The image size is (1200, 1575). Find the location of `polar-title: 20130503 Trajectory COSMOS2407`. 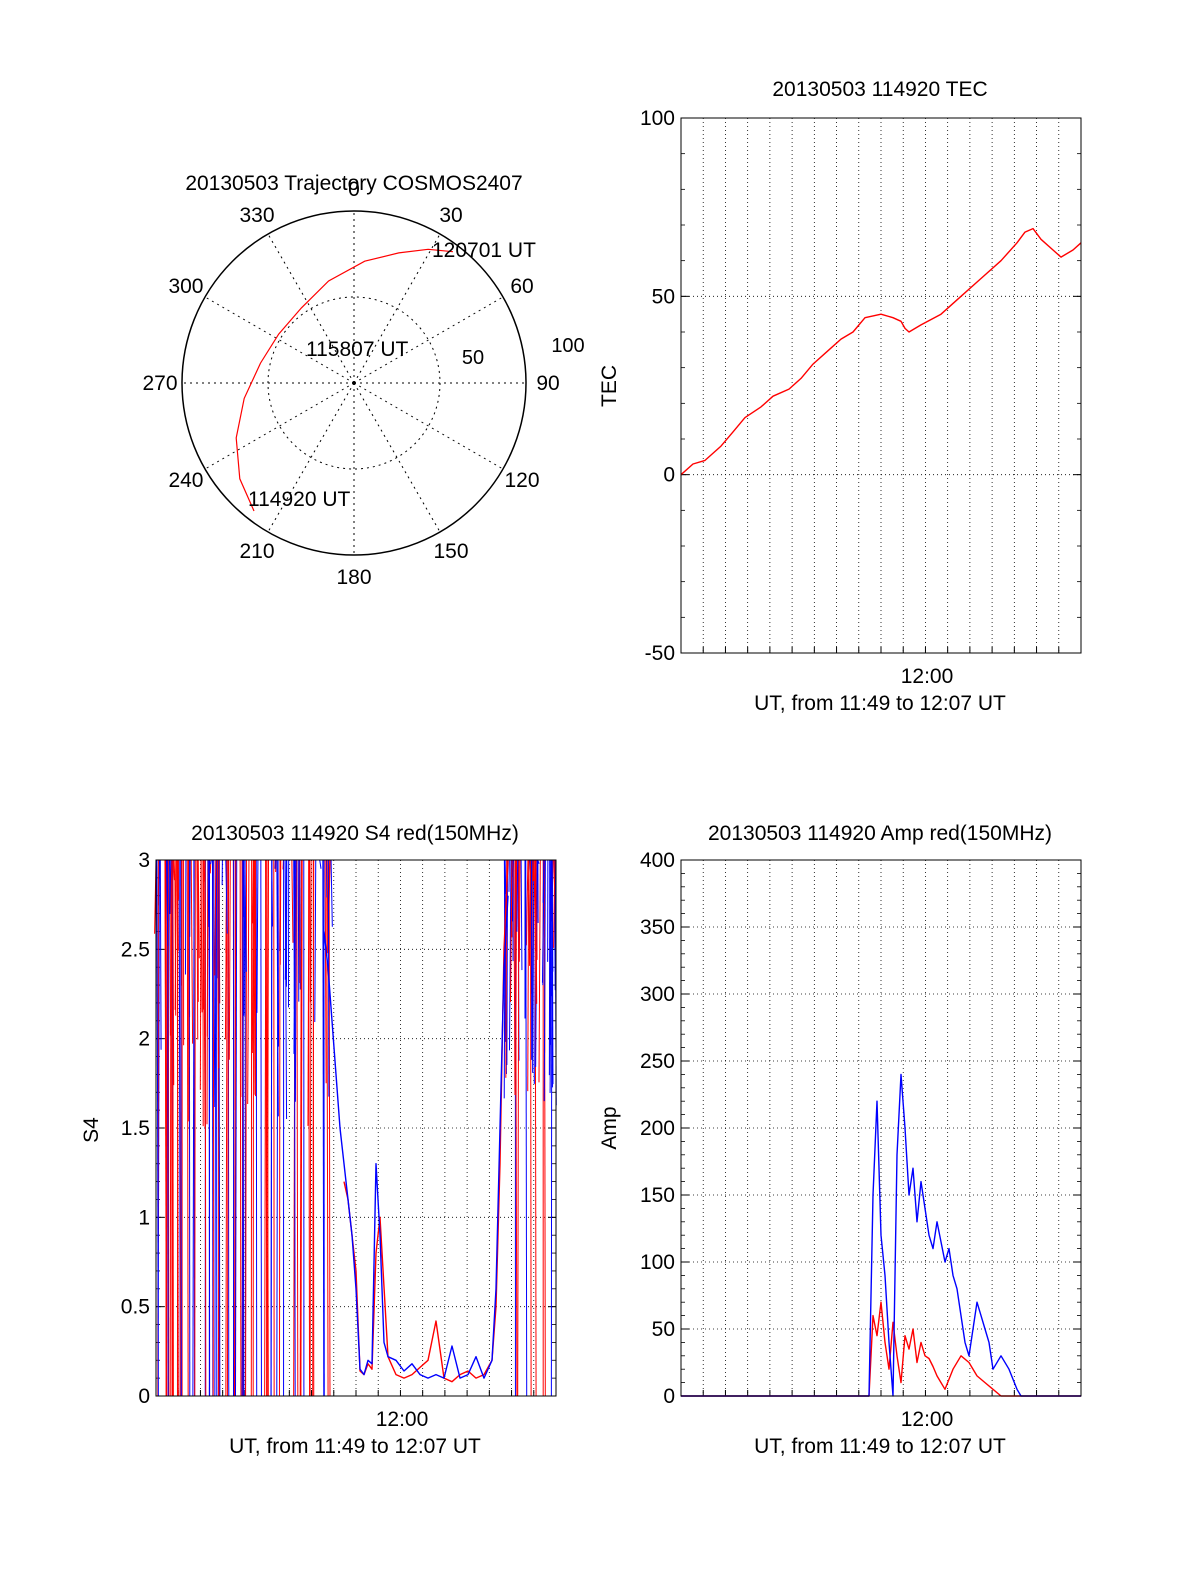

polar-title: 20130503 Trajectory COSMOS2407 is located at coordinates (353, 183).